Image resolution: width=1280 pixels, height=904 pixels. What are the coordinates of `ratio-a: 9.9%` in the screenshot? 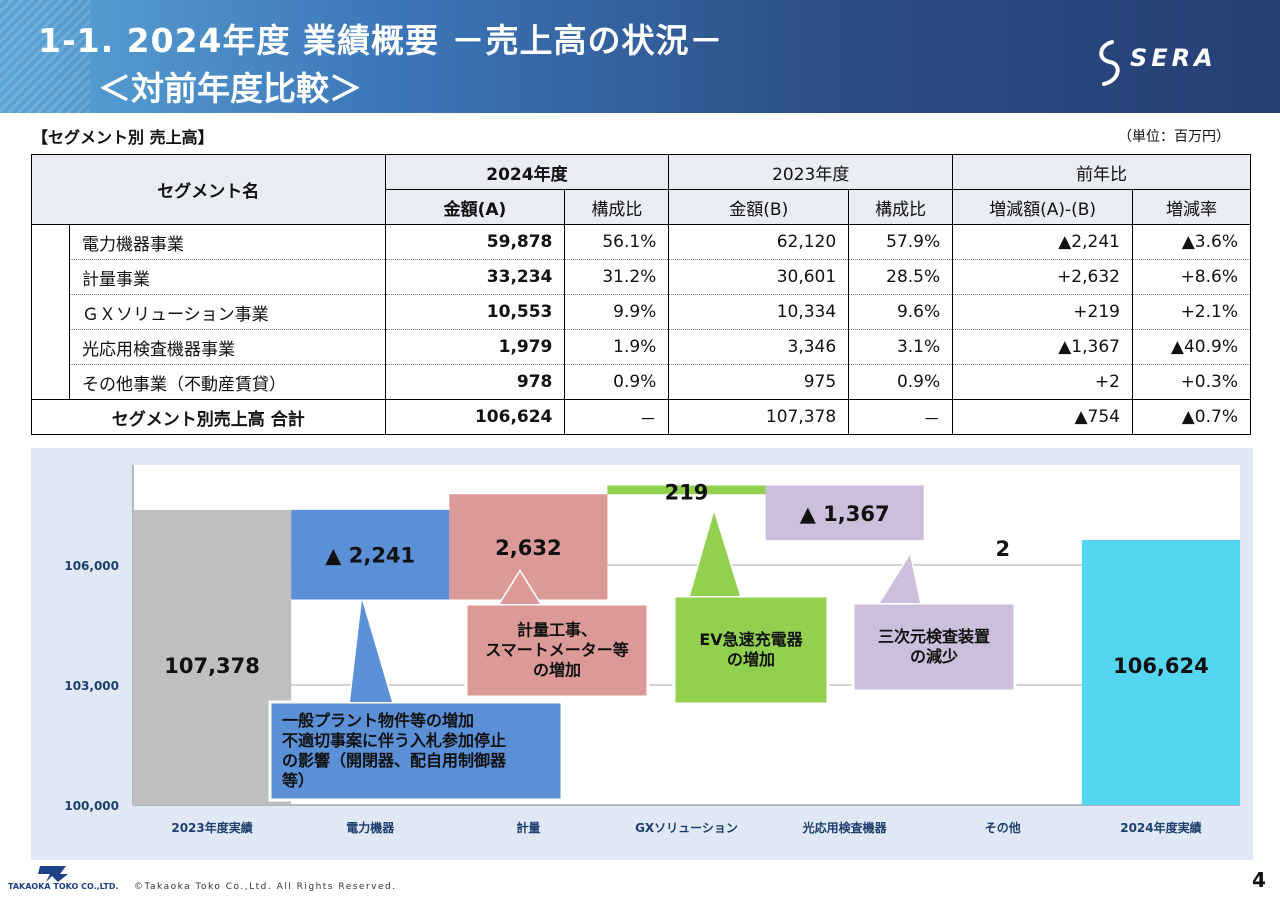 It's located at (616, 312).